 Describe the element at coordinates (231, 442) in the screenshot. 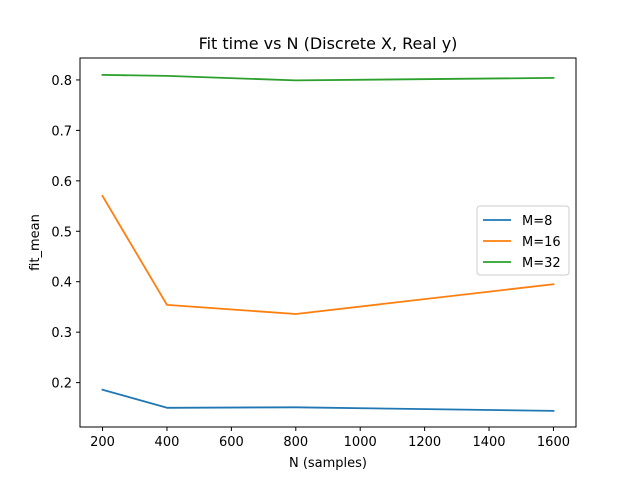

I see `x-tick-label: 600` at that location.